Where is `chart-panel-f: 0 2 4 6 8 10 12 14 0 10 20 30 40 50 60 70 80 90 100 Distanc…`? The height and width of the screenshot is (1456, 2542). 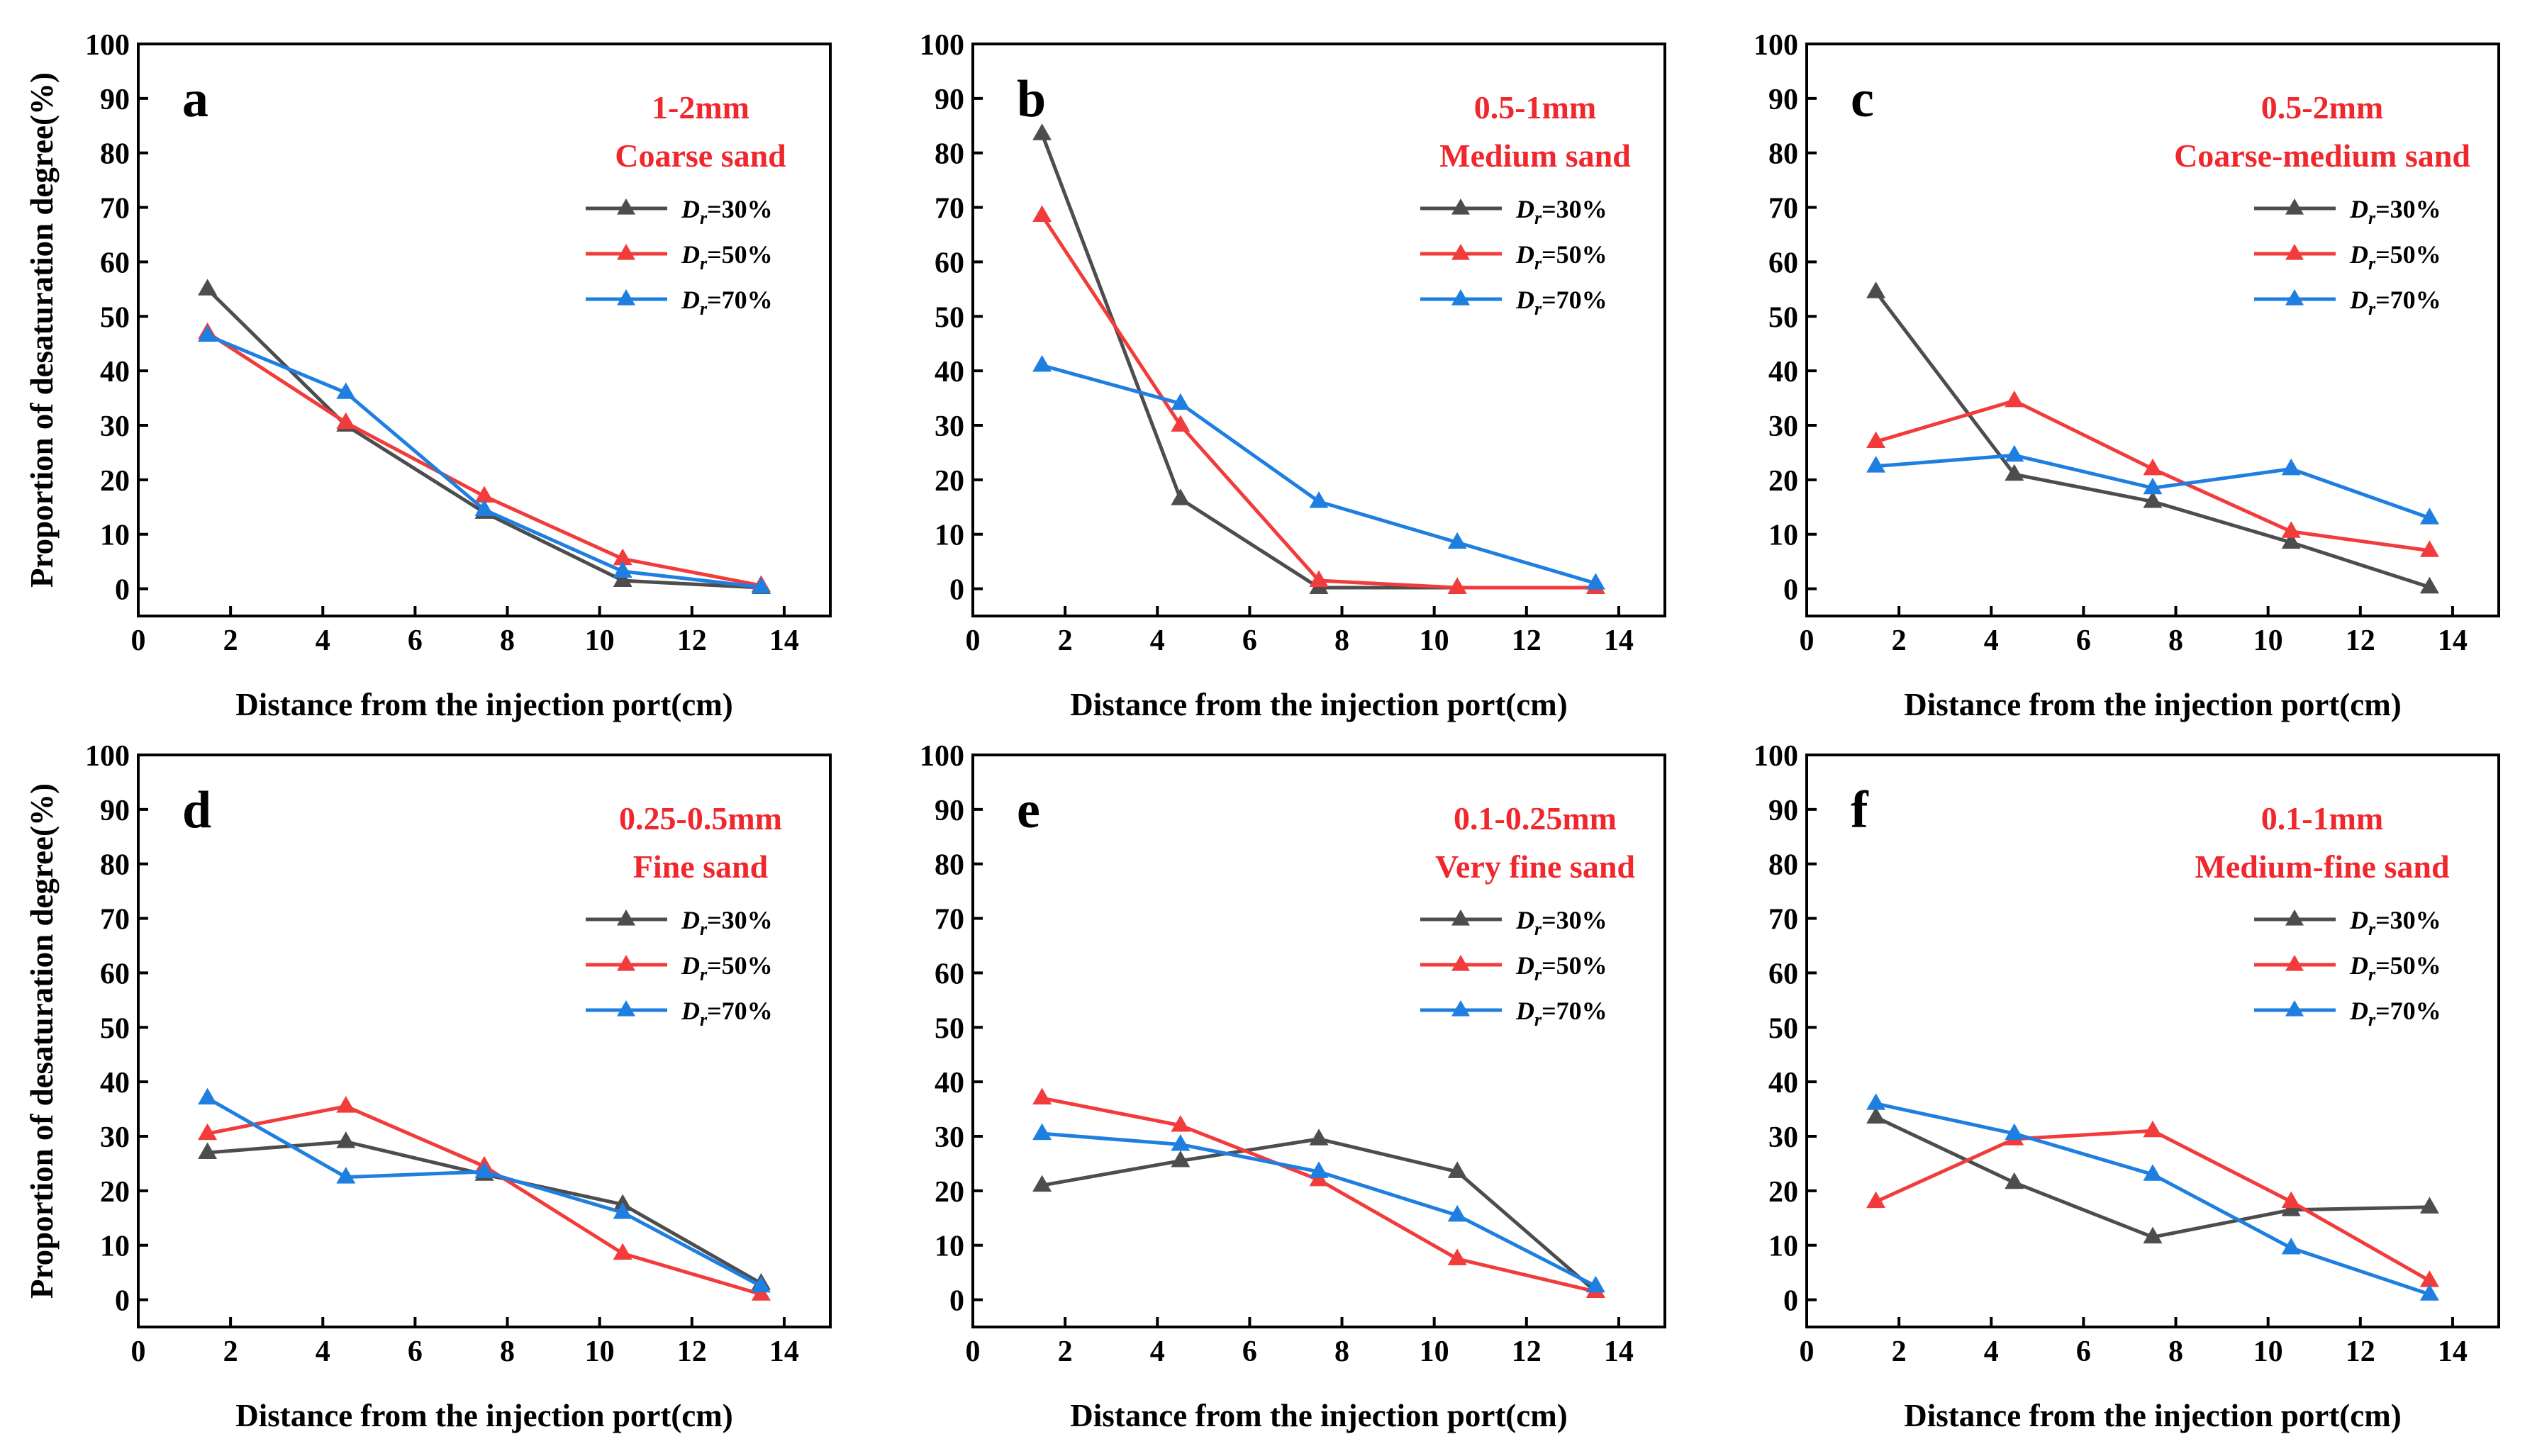
chart-panel-f: 0 2 4 6 8 10 12 14 0 10 20 30 40 50 60 70 80 90 100 Distanc… is located at coordinates (2127, 1086).